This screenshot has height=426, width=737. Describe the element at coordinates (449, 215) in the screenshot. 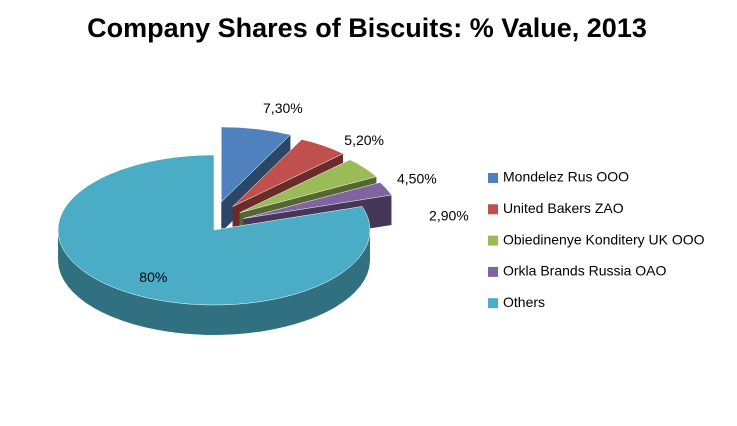

I see `data-label: 2,90%` at that location.